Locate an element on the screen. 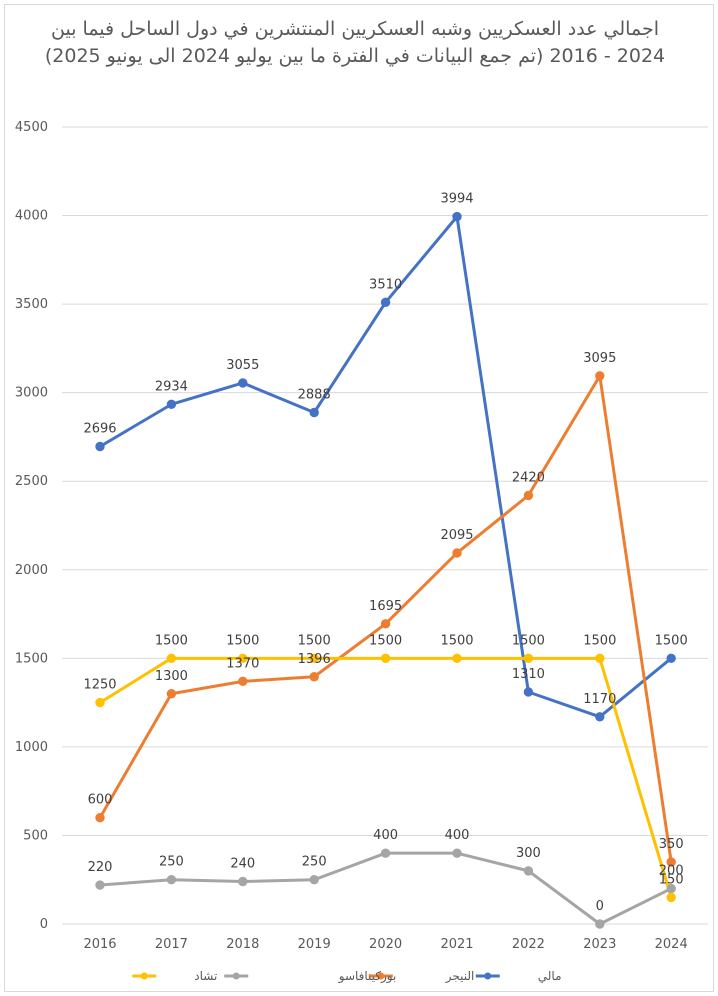 Image resolution: width=718 pixels, height=996 pixels. y-tick-label: 1500 is located at coordinates (31, 658).